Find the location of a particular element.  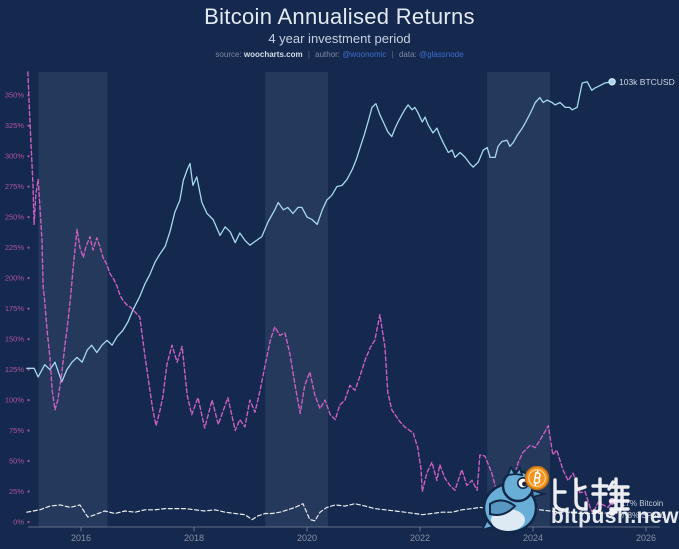

author-handle-link: @woonomic is located at coordinates (364, 54).